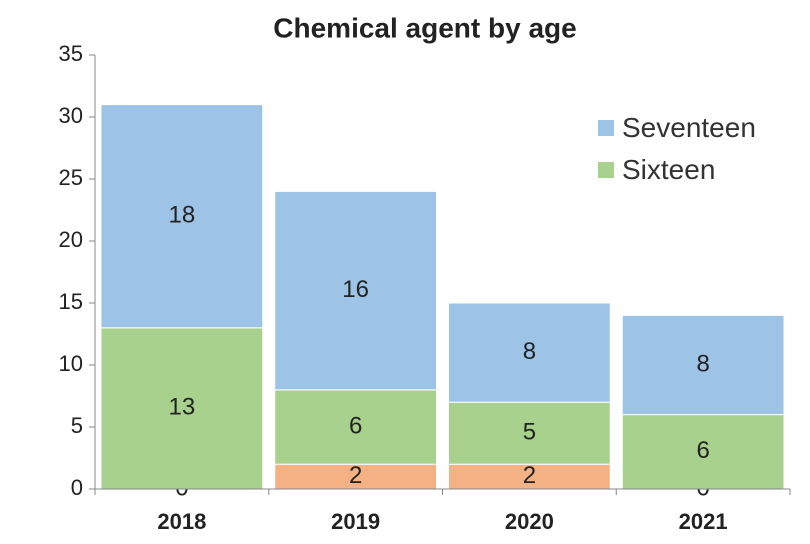  I want to click on legend-label: Seventeen, so click(689, 127).